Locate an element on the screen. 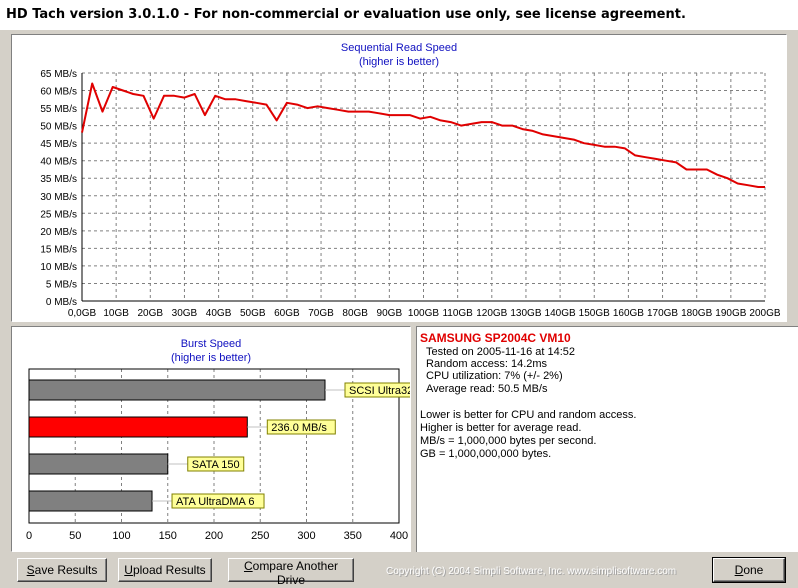 This screenshot has height=588, width=798. read-x-tick-label: 0,0GB is located at coordinates (82, 313).